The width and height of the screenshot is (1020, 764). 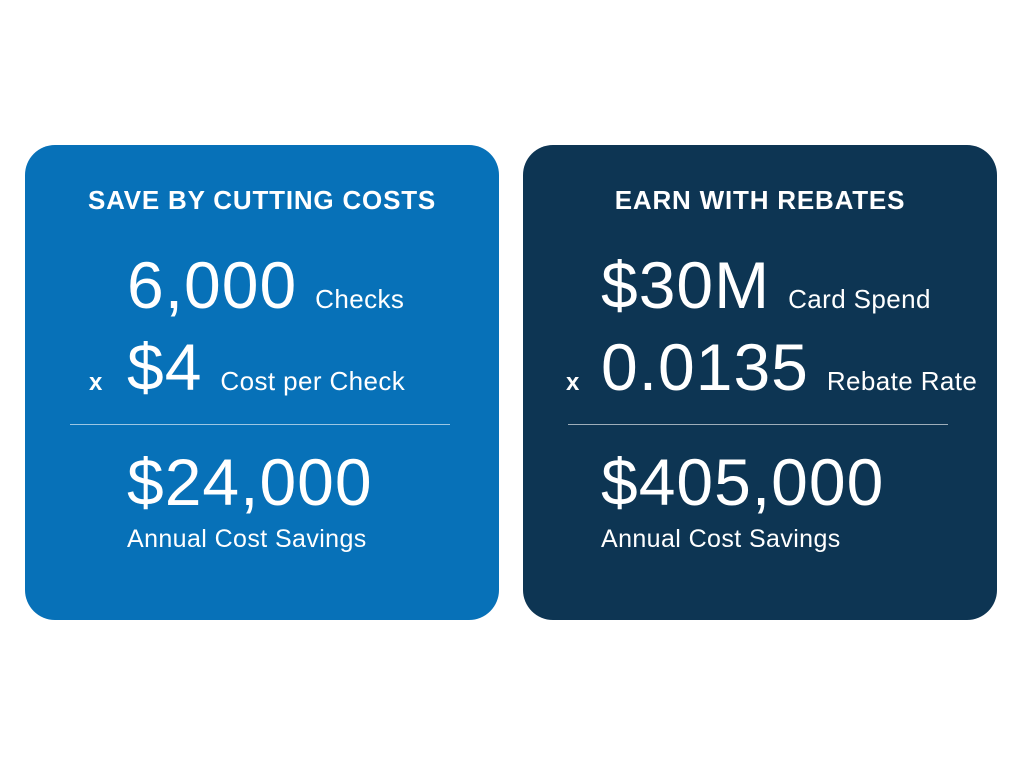 I want to click on factor-row: $30M Card Spend, so click(x=760, y=285).